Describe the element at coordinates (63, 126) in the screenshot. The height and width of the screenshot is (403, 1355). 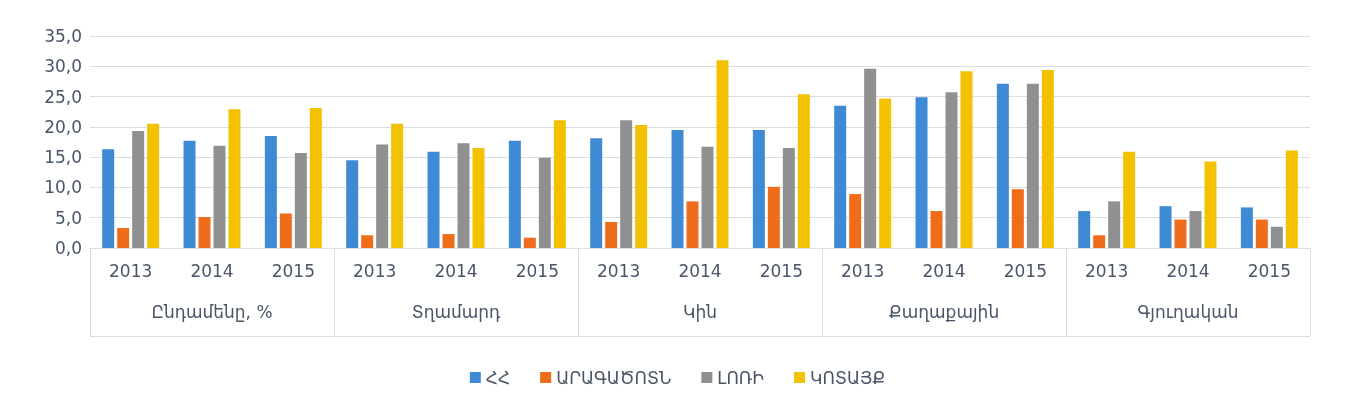
I see `y-tick-label: 20,0` at that location.